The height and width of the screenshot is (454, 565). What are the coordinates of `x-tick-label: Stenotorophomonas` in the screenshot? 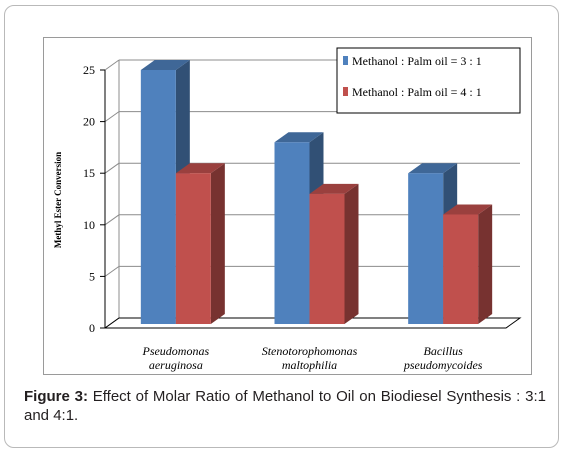 It's located at (310, 351).